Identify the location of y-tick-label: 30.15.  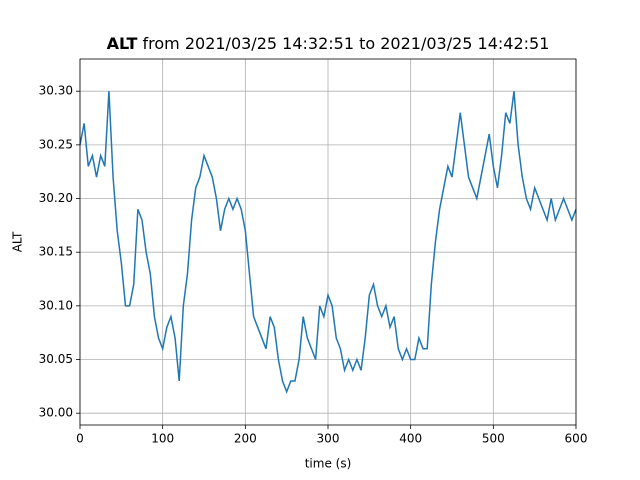
(56, 252).